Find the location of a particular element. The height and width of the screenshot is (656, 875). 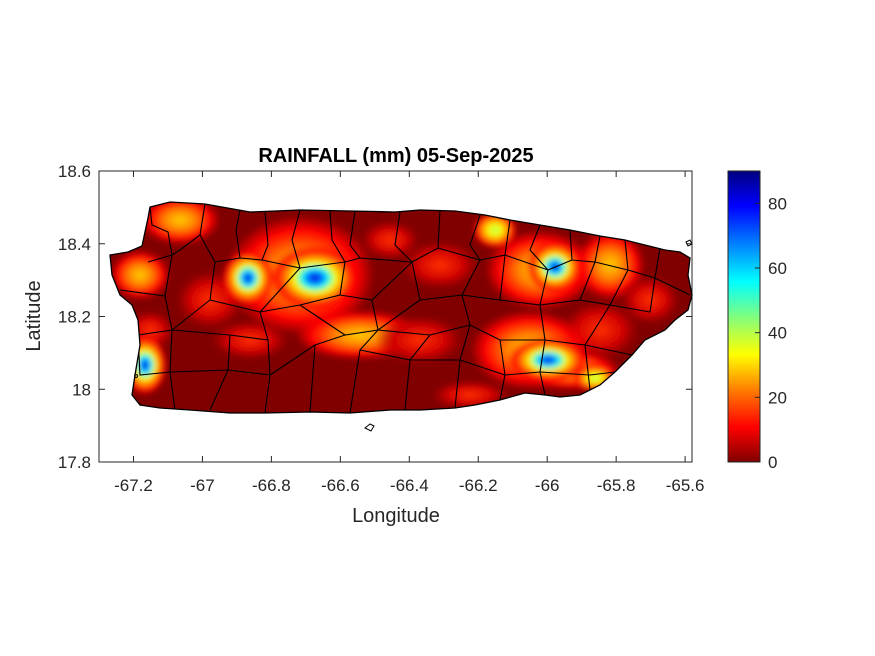

map-title: RAINFALL (mm) 05-Sep-2025 is located at coordinates (395, 156).